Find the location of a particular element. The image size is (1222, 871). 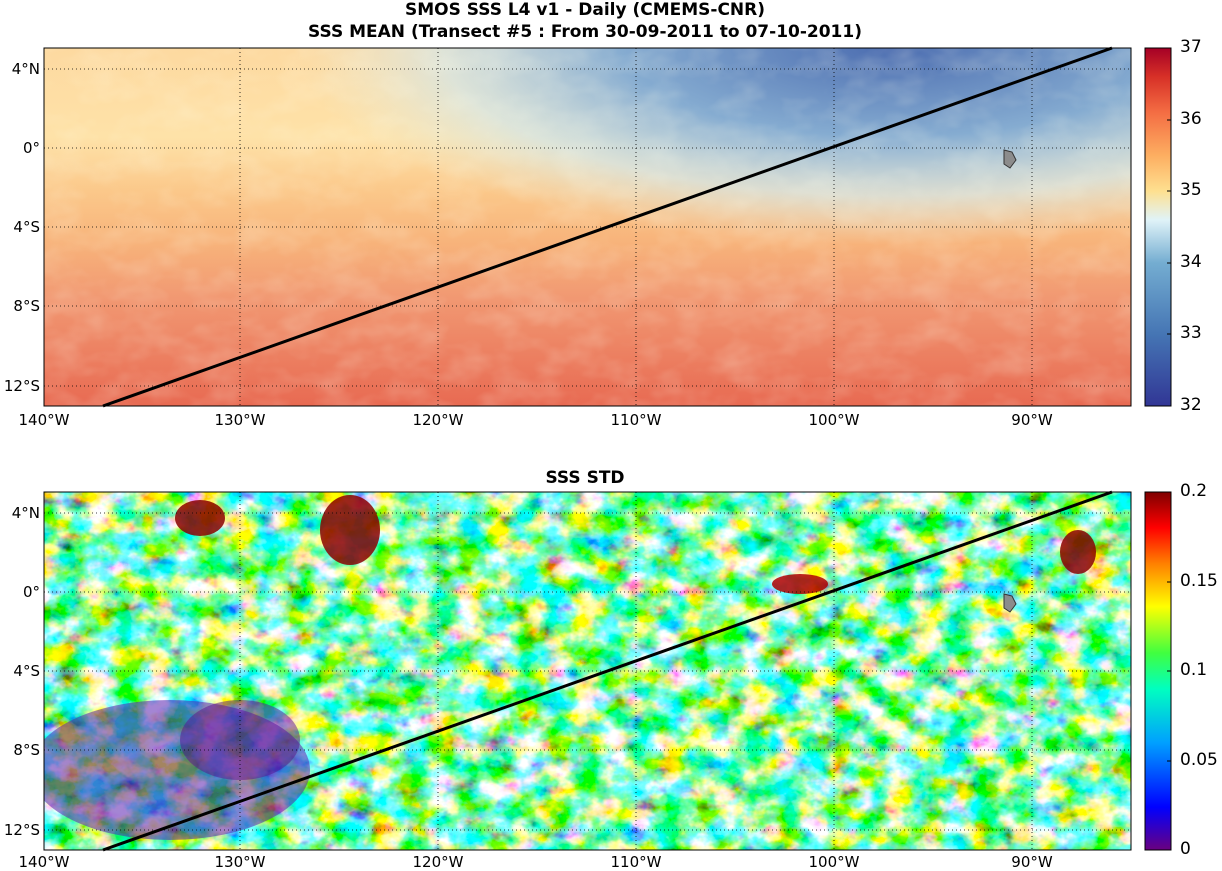

mean-colorbar-ticks is located at coordinates (1169, 227).